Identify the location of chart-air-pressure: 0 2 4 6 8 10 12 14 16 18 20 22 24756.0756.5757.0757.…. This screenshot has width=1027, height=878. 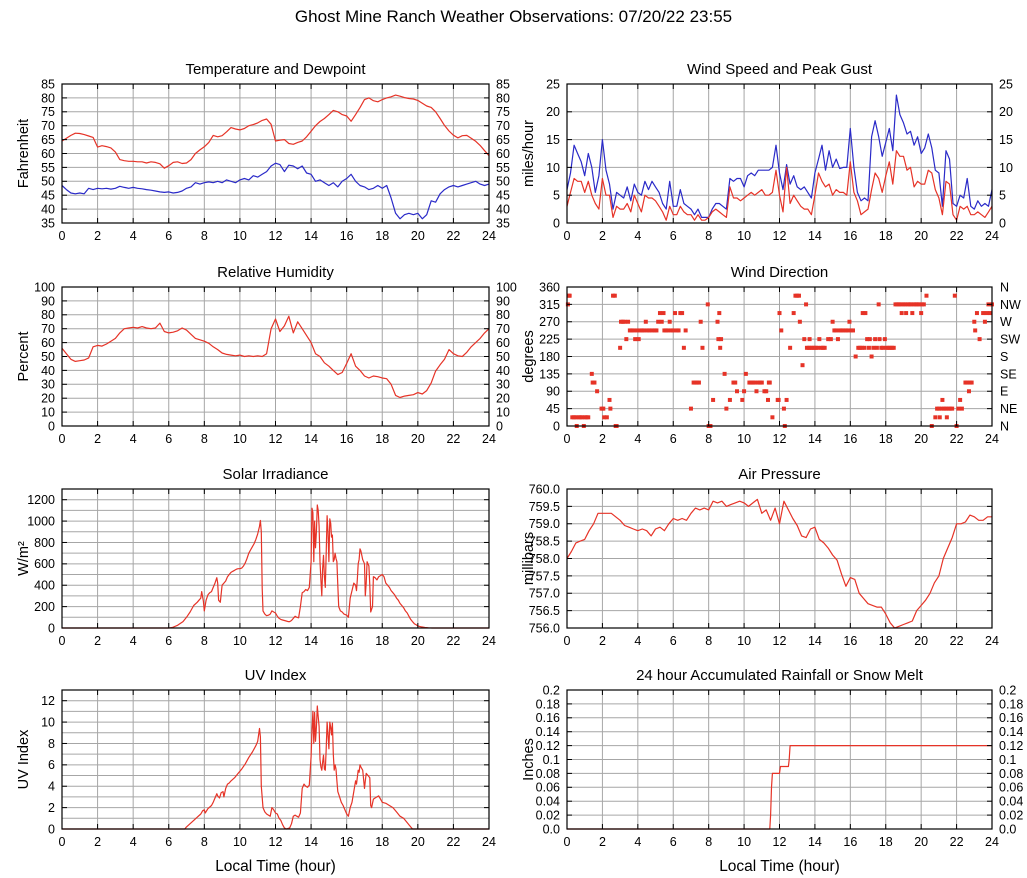
(760, 557).